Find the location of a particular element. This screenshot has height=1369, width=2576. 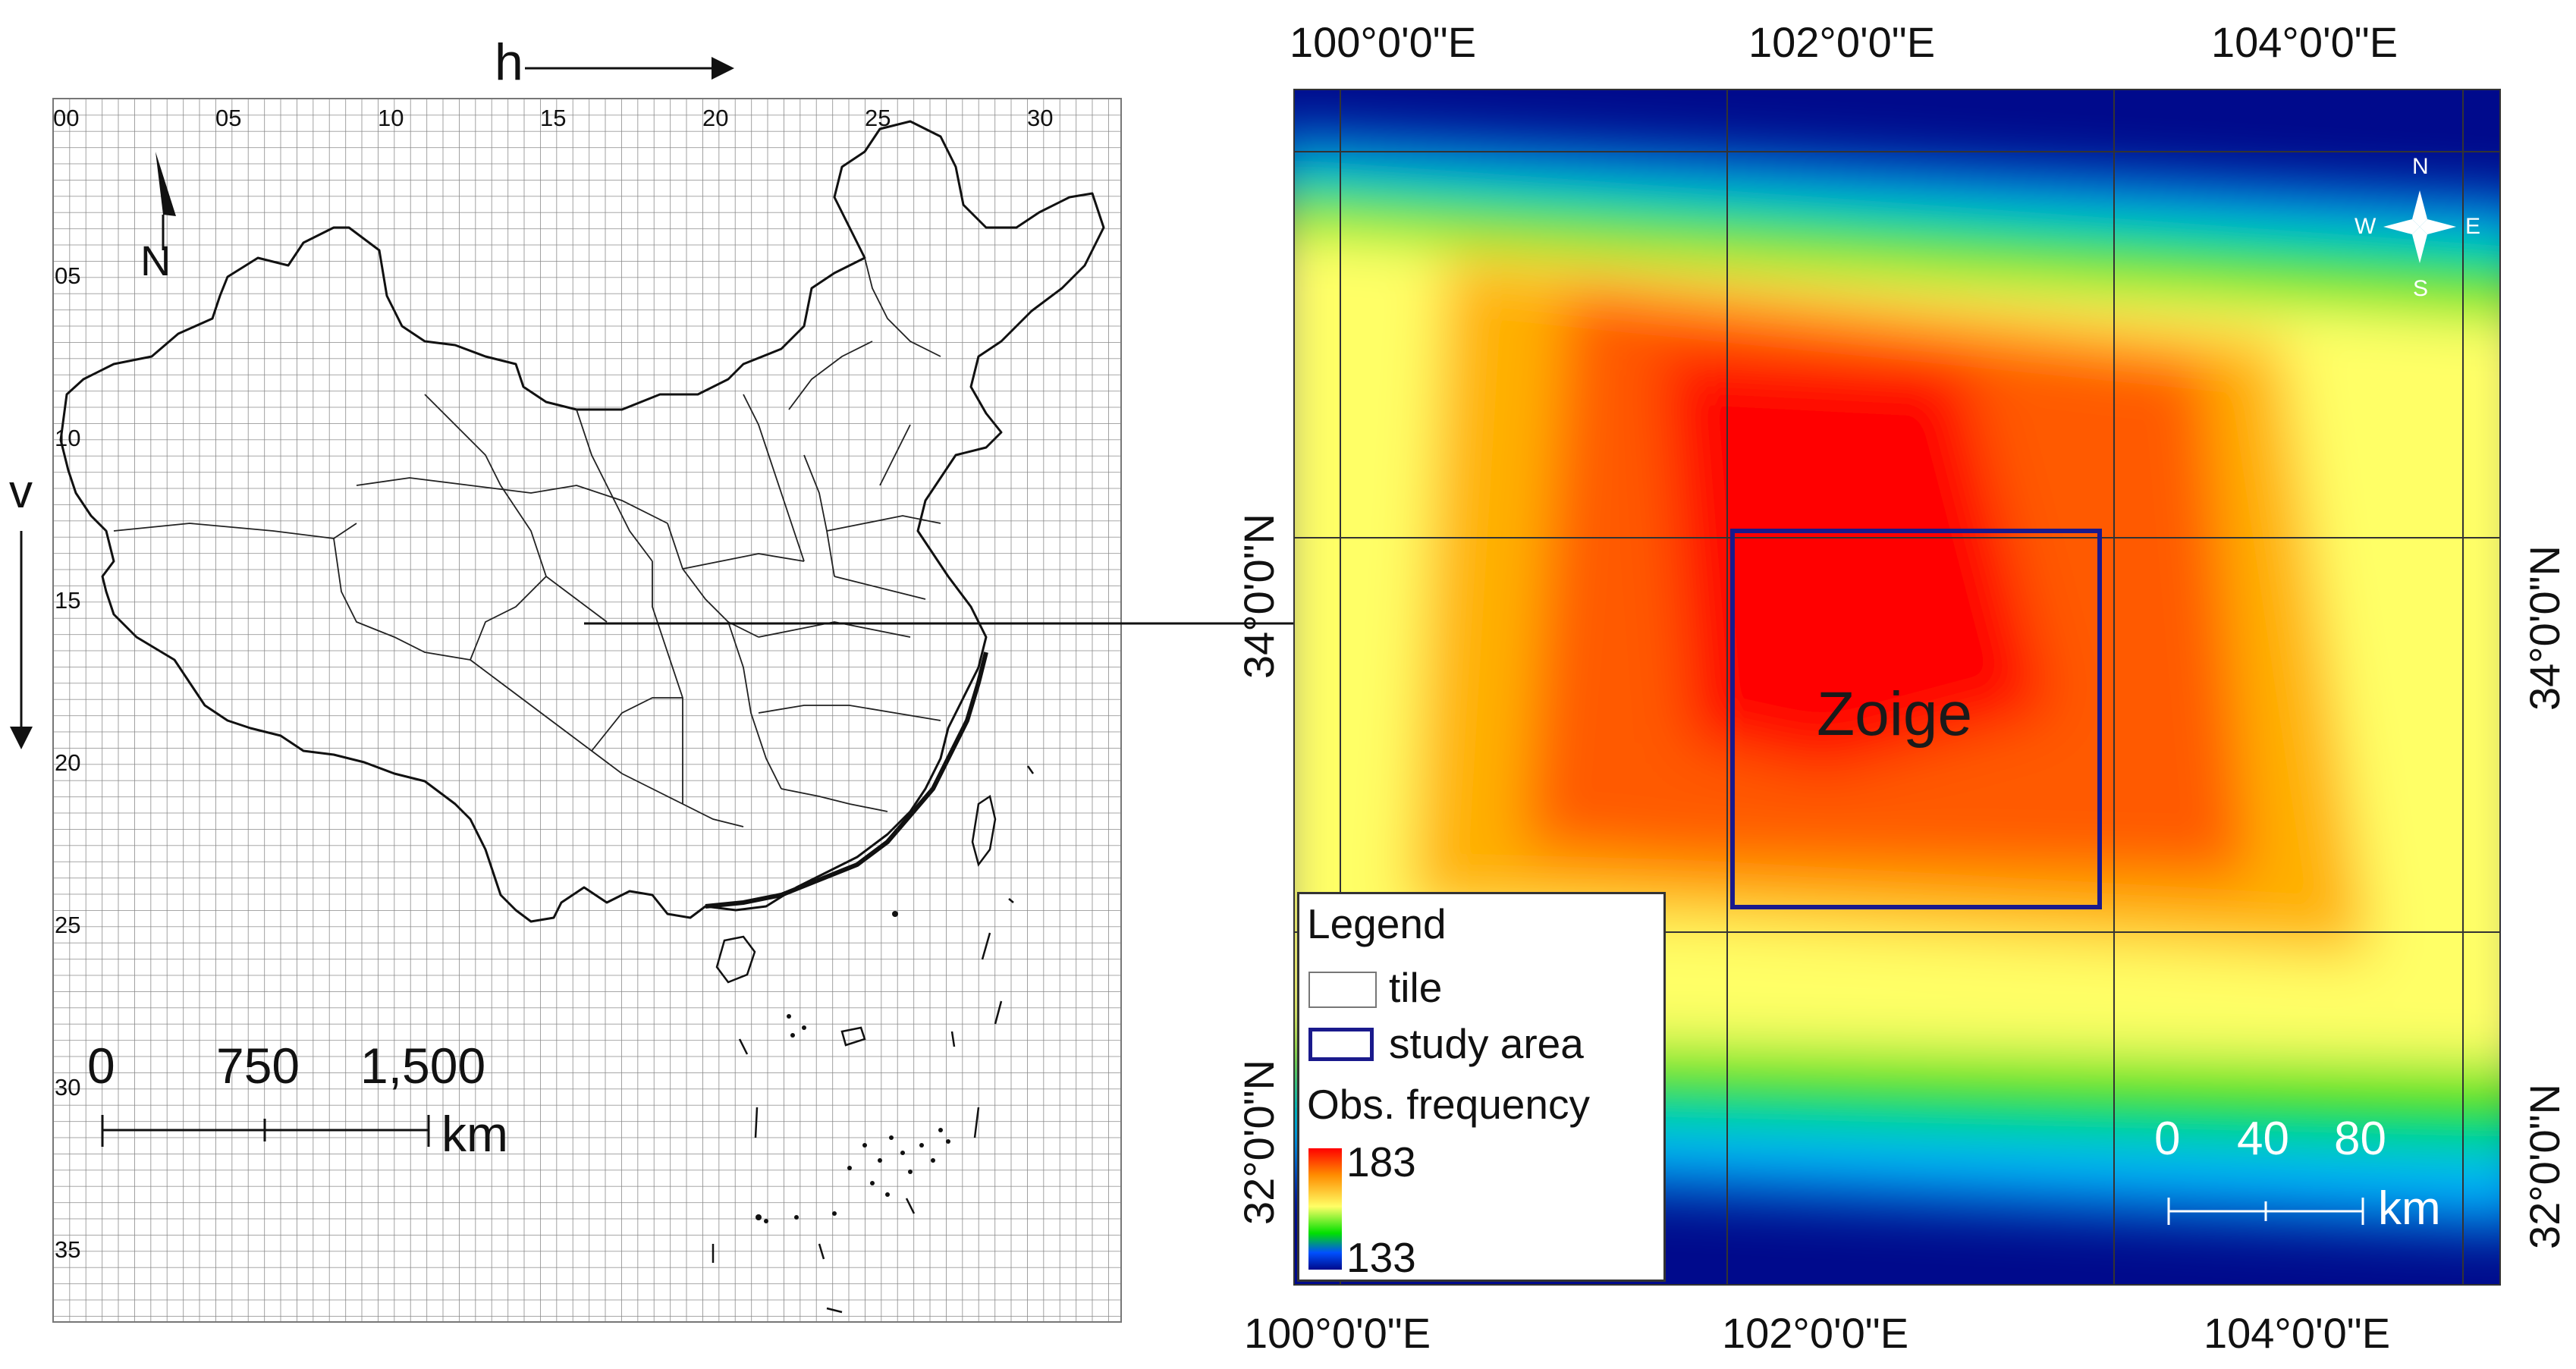

legend-tile-swatch is located at coordinates (1342, 990).